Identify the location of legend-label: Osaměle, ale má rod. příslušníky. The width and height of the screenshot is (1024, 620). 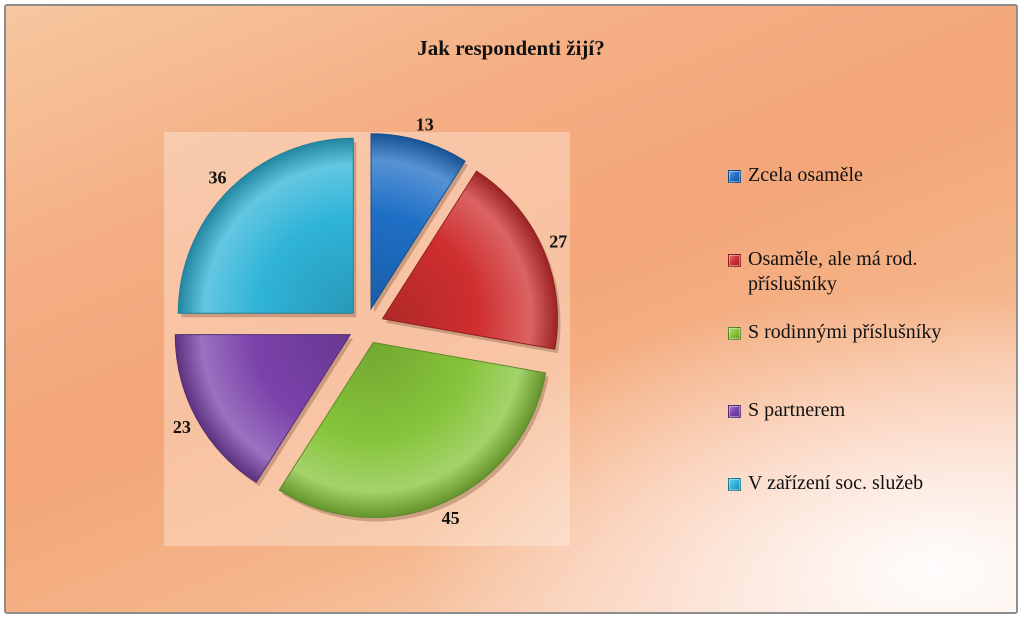
(833, 271).